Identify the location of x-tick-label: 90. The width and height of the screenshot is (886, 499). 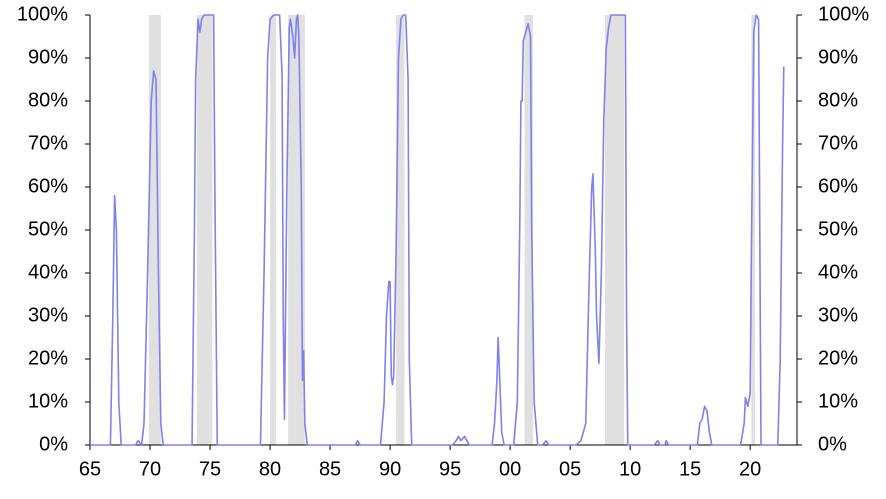
(390, 469).